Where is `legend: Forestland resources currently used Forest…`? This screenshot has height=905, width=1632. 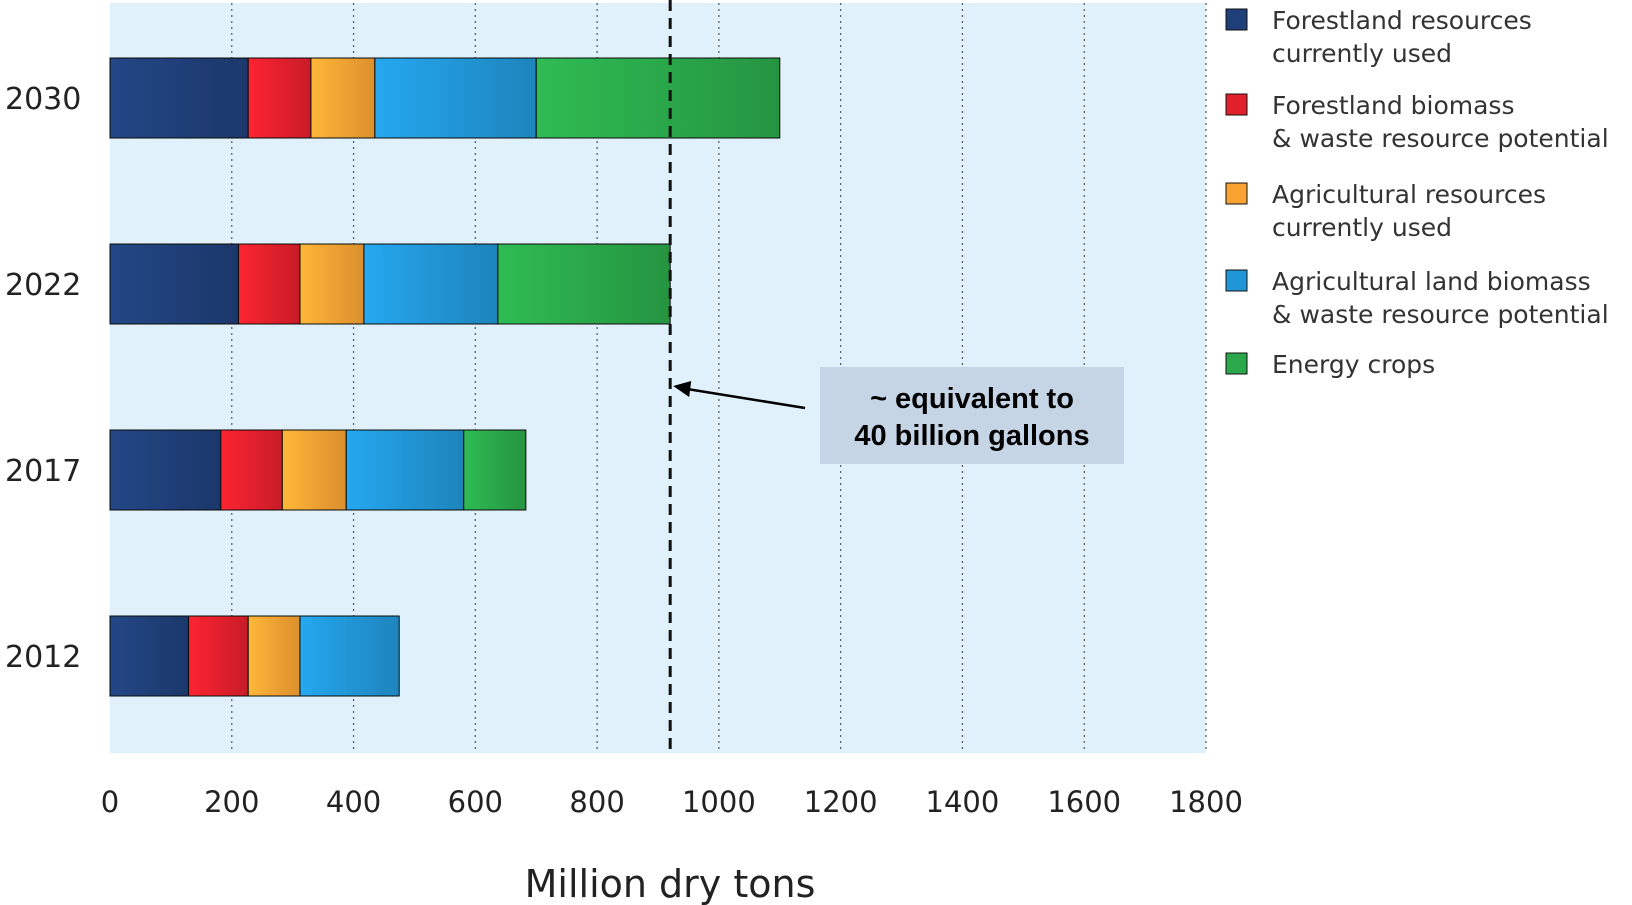
legend: Forestland resources currently used Forest… is located at coordinates (1417, 192).